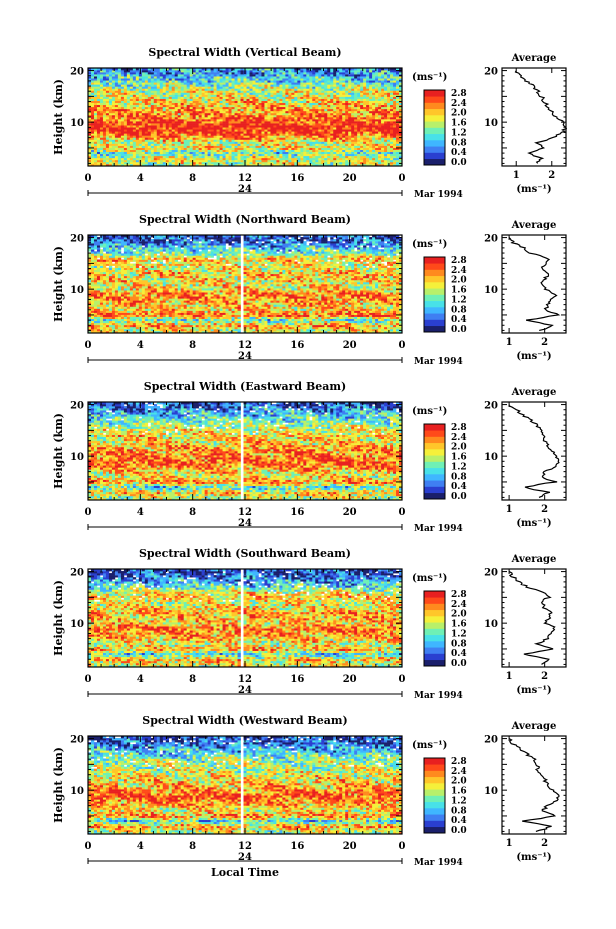  What do you see at coordinates (244, 720) in the screenshot?
I see `panel-title: Spectral Width (Westward Beam)` at bounding box center [244, 720].